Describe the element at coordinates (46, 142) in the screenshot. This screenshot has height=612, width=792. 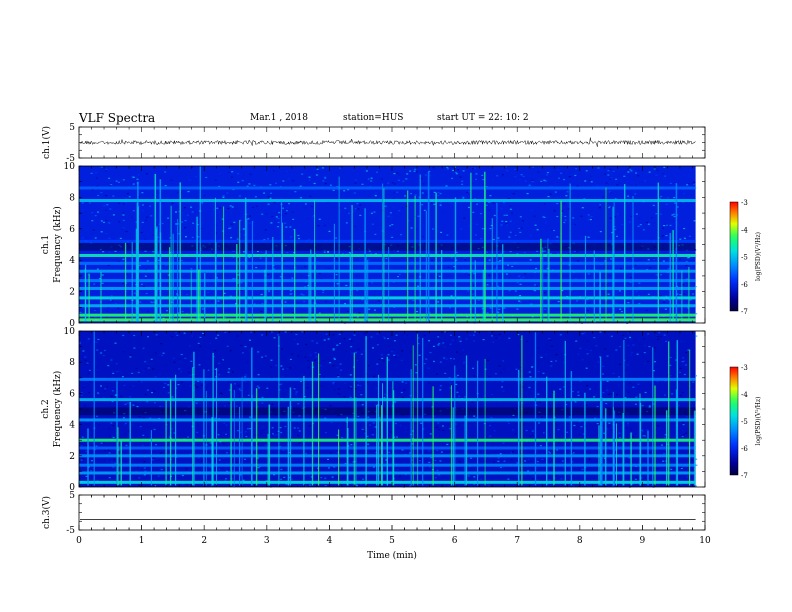
I see `y-axis-label: ch.1(V)` at that location.